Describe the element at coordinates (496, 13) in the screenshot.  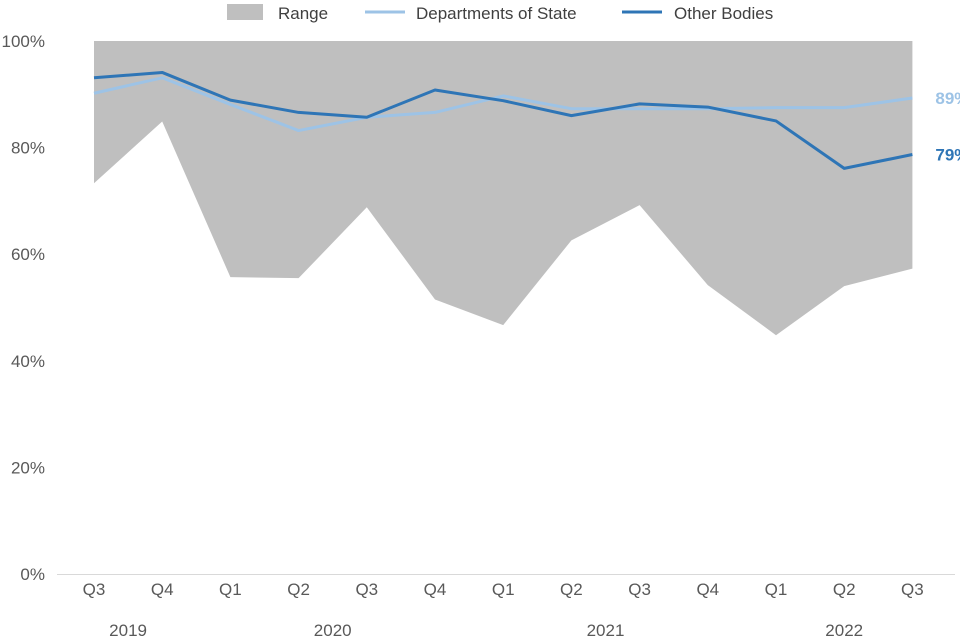
I see `legend-label-departments: Departments of State` at that location.